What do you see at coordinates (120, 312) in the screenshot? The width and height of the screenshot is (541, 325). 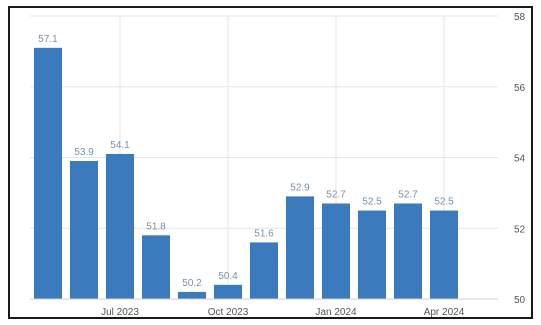 I see `x-tick-label: Jul 2023` at bounding box center [120, 312].